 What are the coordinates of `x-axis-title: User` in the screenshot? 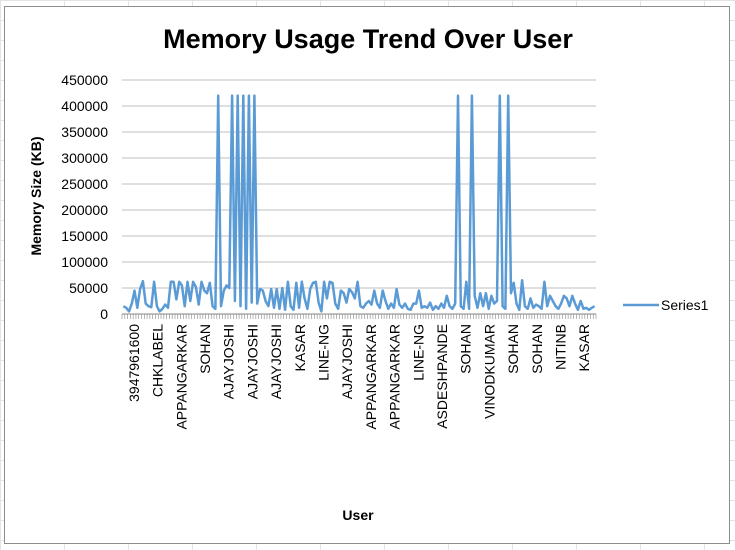 It's located at (358, 515).